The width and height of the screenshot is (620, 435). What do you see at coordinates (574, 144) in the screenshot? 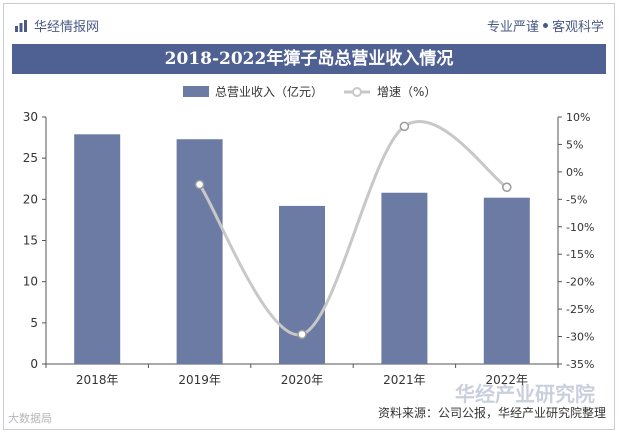
I see `y-right-tick-label: 5%` at bounding box center [574, 144].